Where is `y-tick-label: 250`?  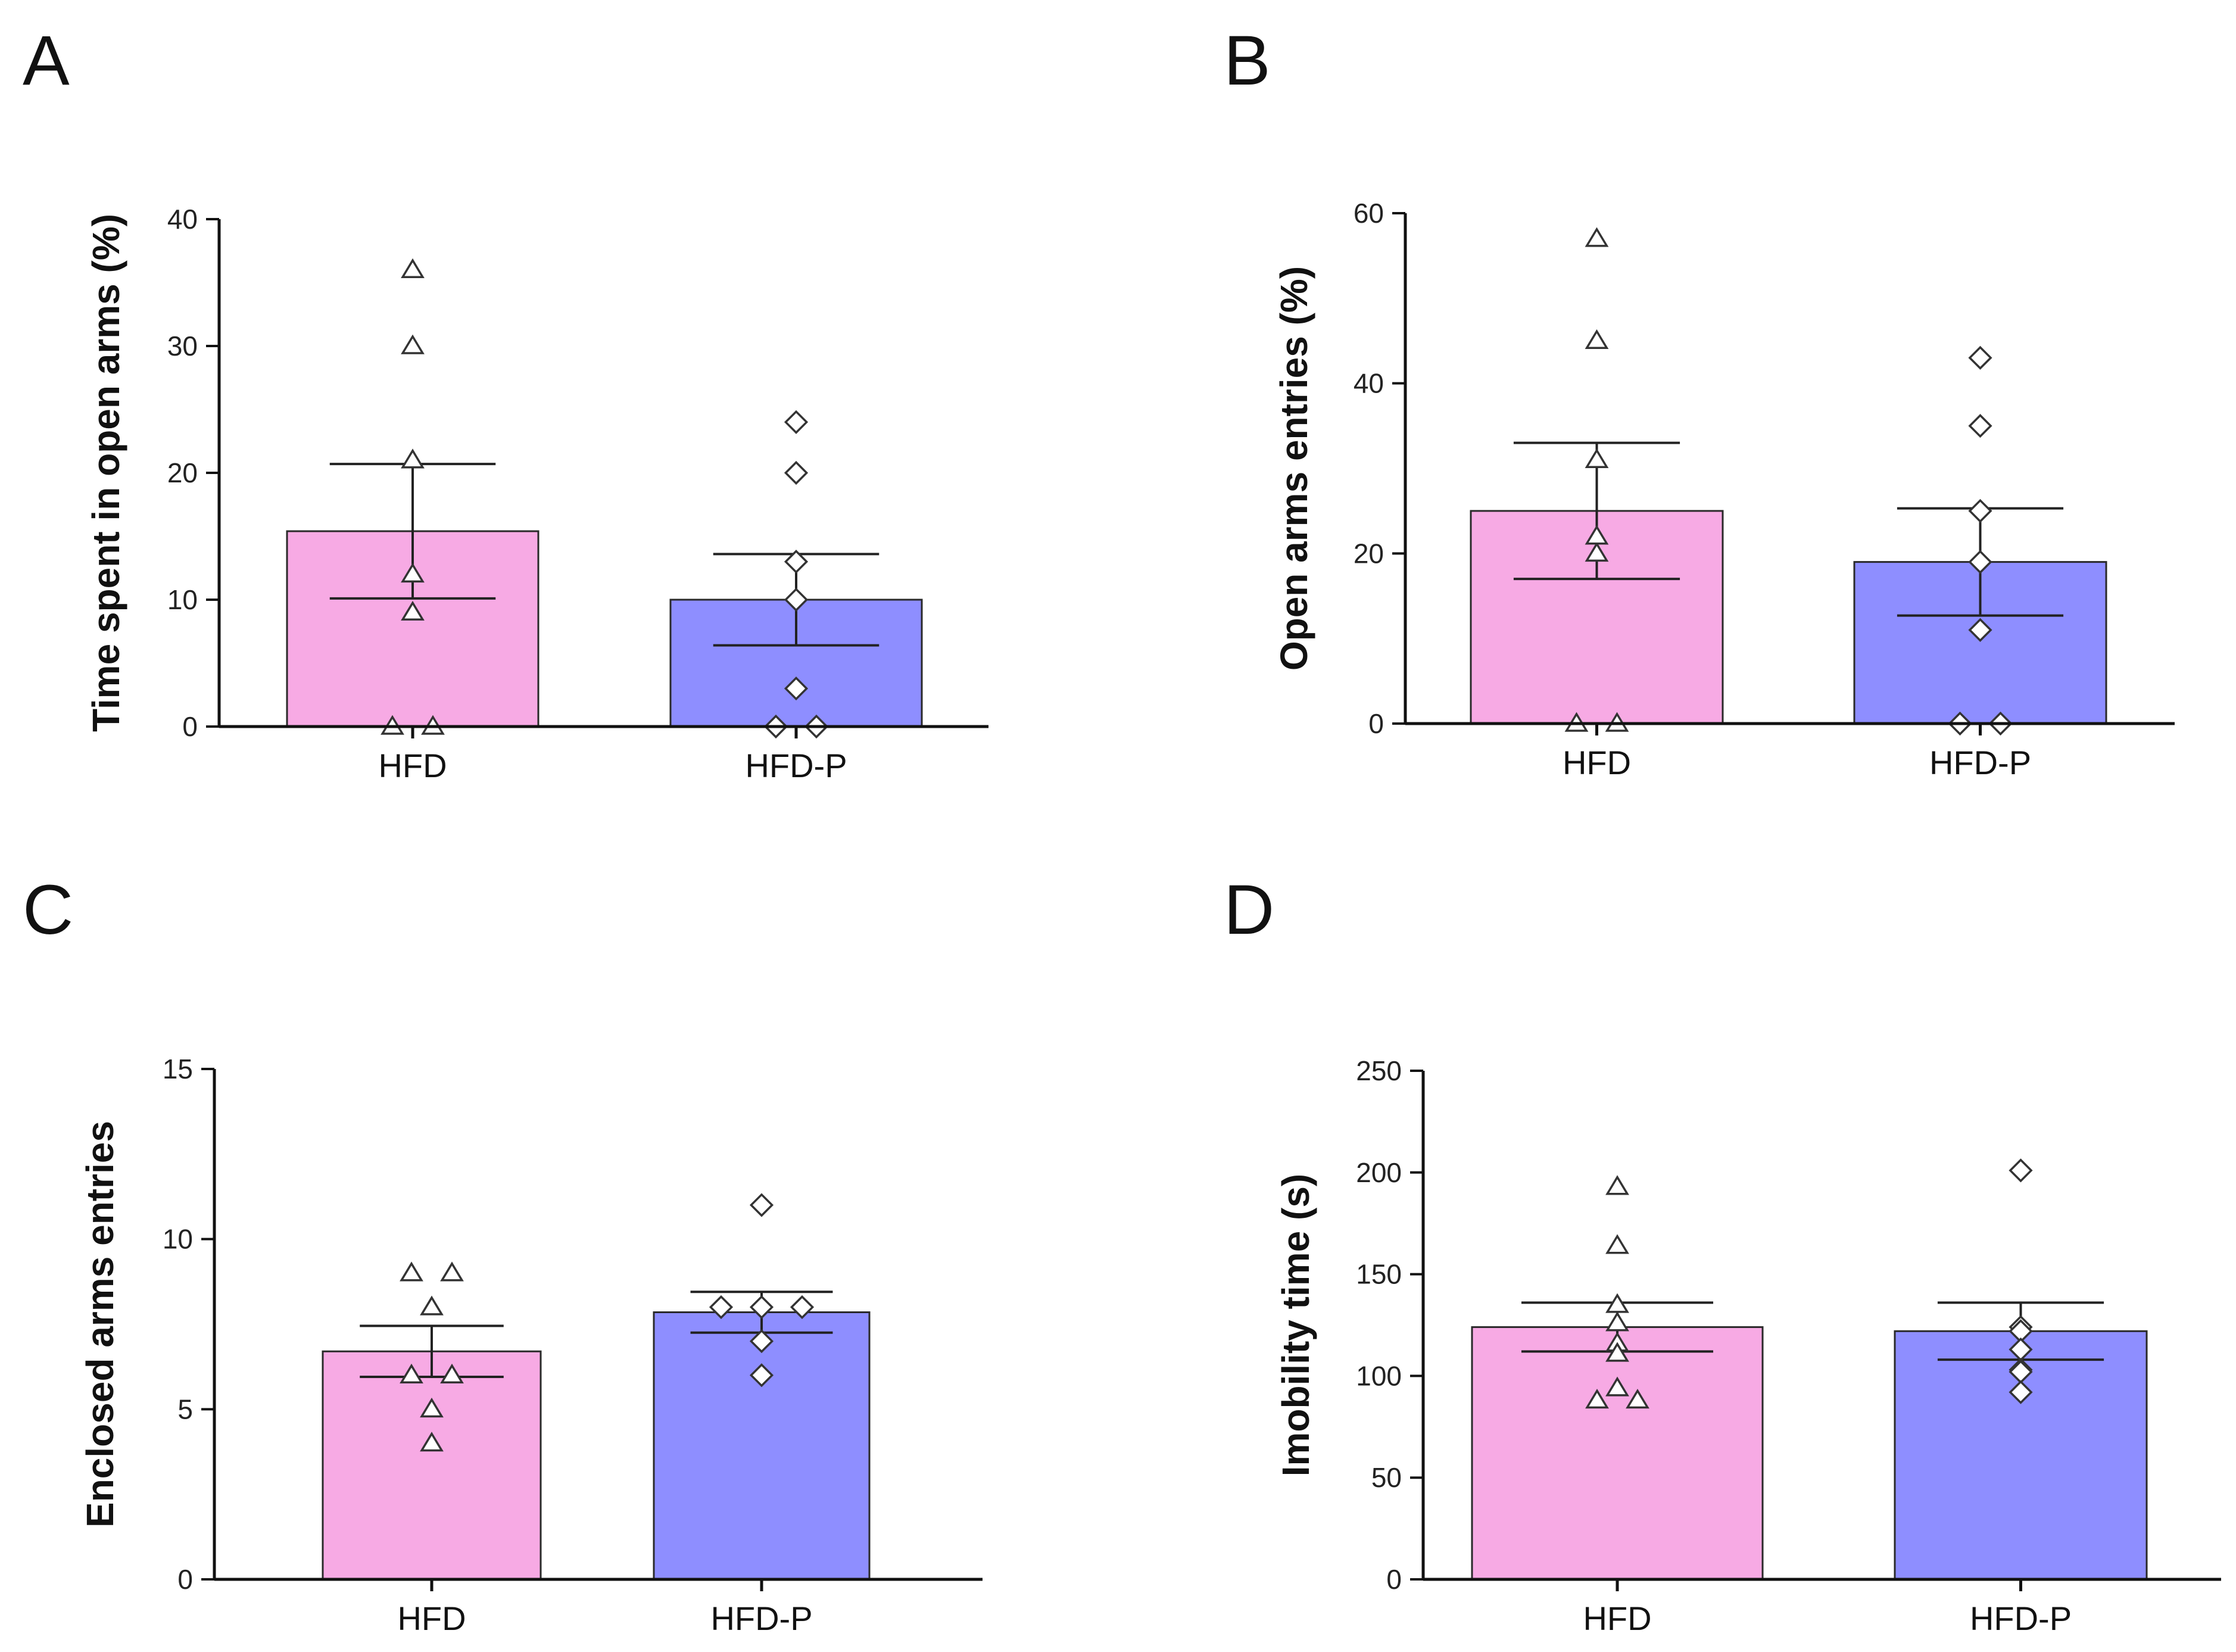 y-tick-label: 250 is located at coordinates (1379, 1070).